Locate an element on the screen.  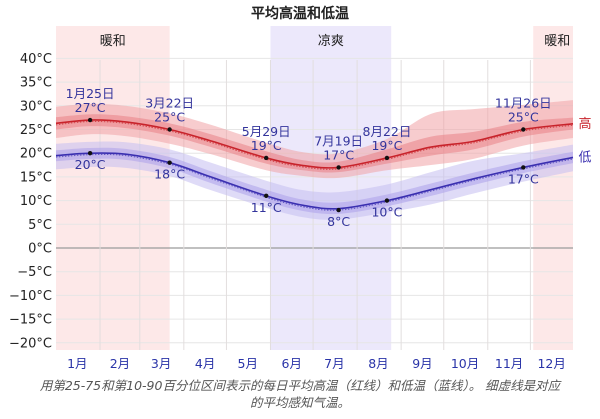
x-tick-label: 2月 is located at coordinates (120, 363).